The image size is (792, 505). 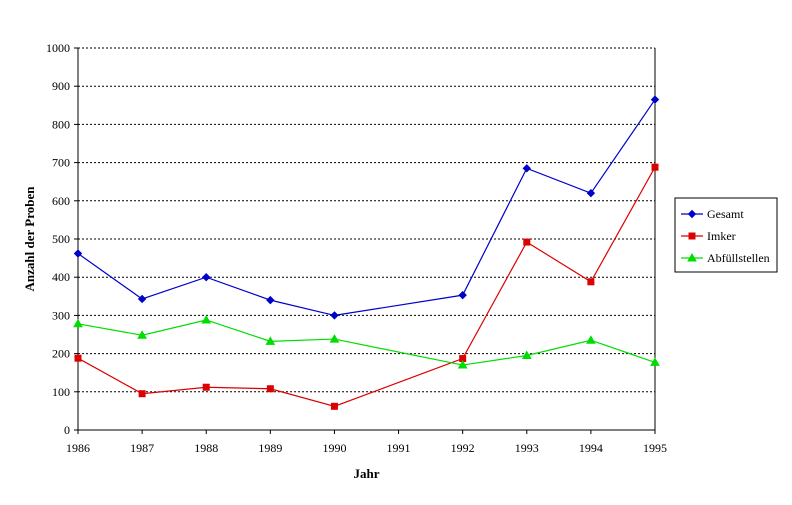 What do you see at coordinates (61, 86) in the screenshot?
I see `y-tick-label: 900` at bounding box center [61, 86].